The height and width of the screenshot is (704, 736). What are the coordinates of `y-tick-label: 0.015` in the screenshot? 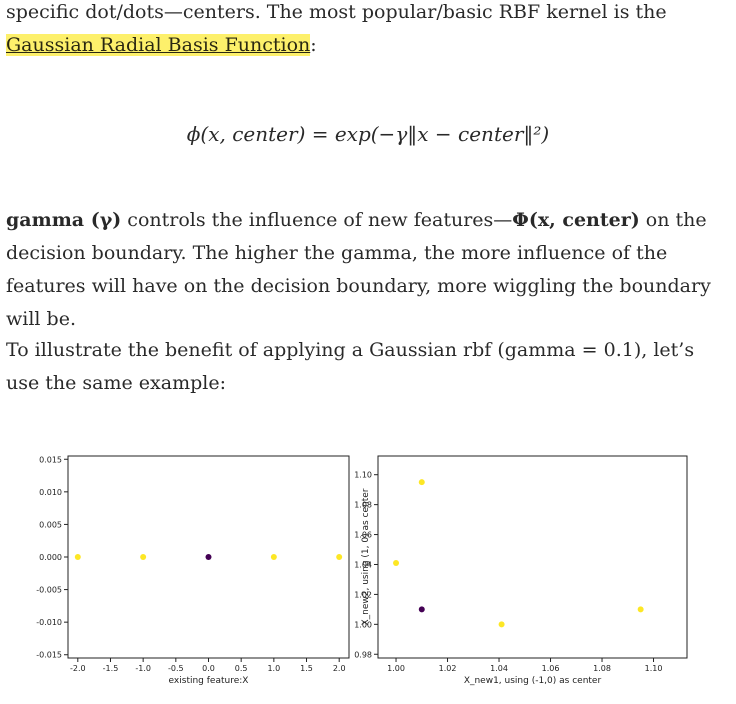 It's located at (50, 459).